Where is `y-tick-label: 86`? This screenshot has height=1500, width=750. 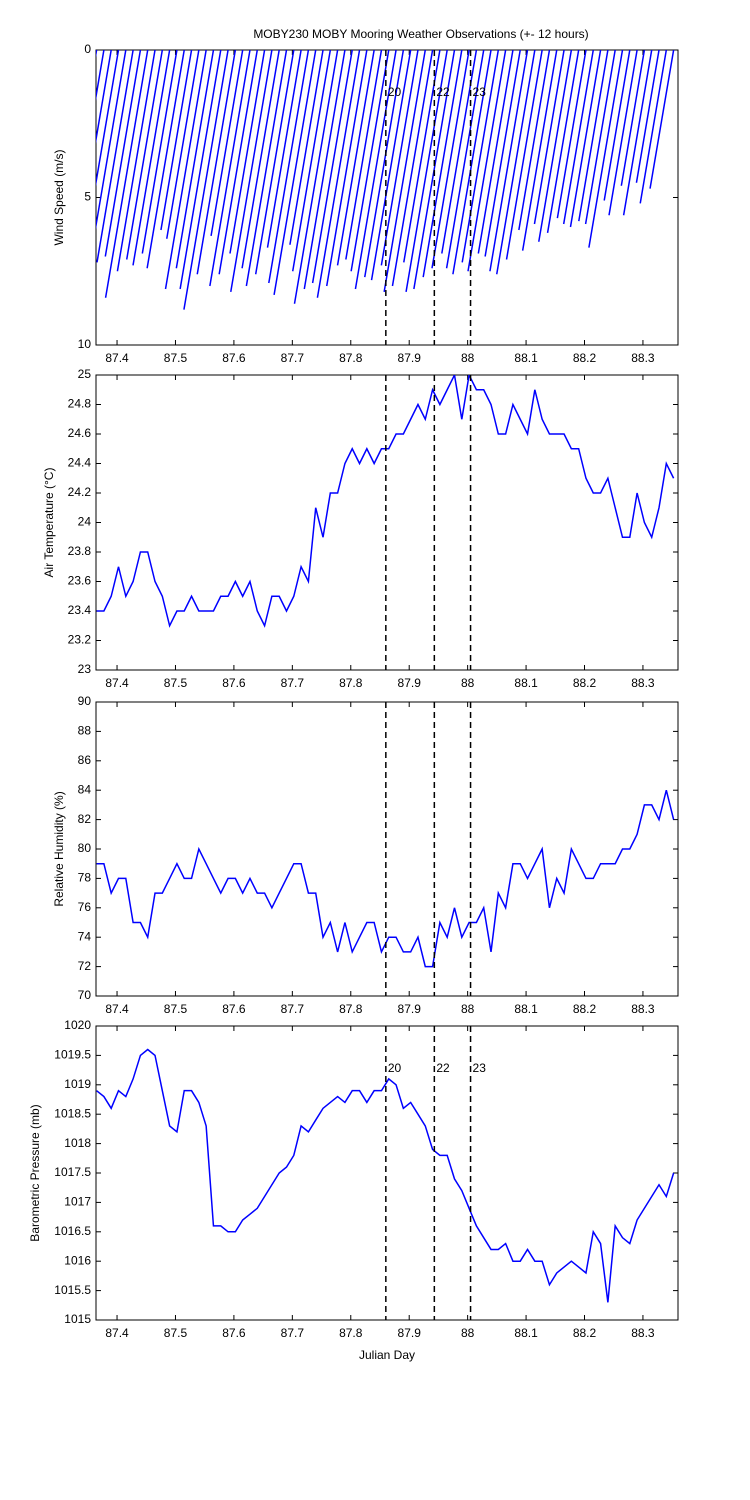
y-tick-label: 86 is located at coordinates (85, 760).